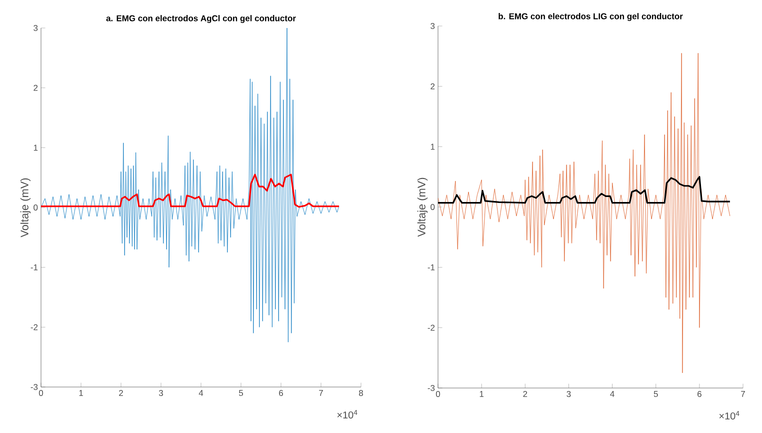 The image size is (762, 433). What do you see at coordinates (590, 17) in the screenshot?
I see `chart-title: b. EMG con electrodos LIG con gel conductor` at bounding box center [590, 17].